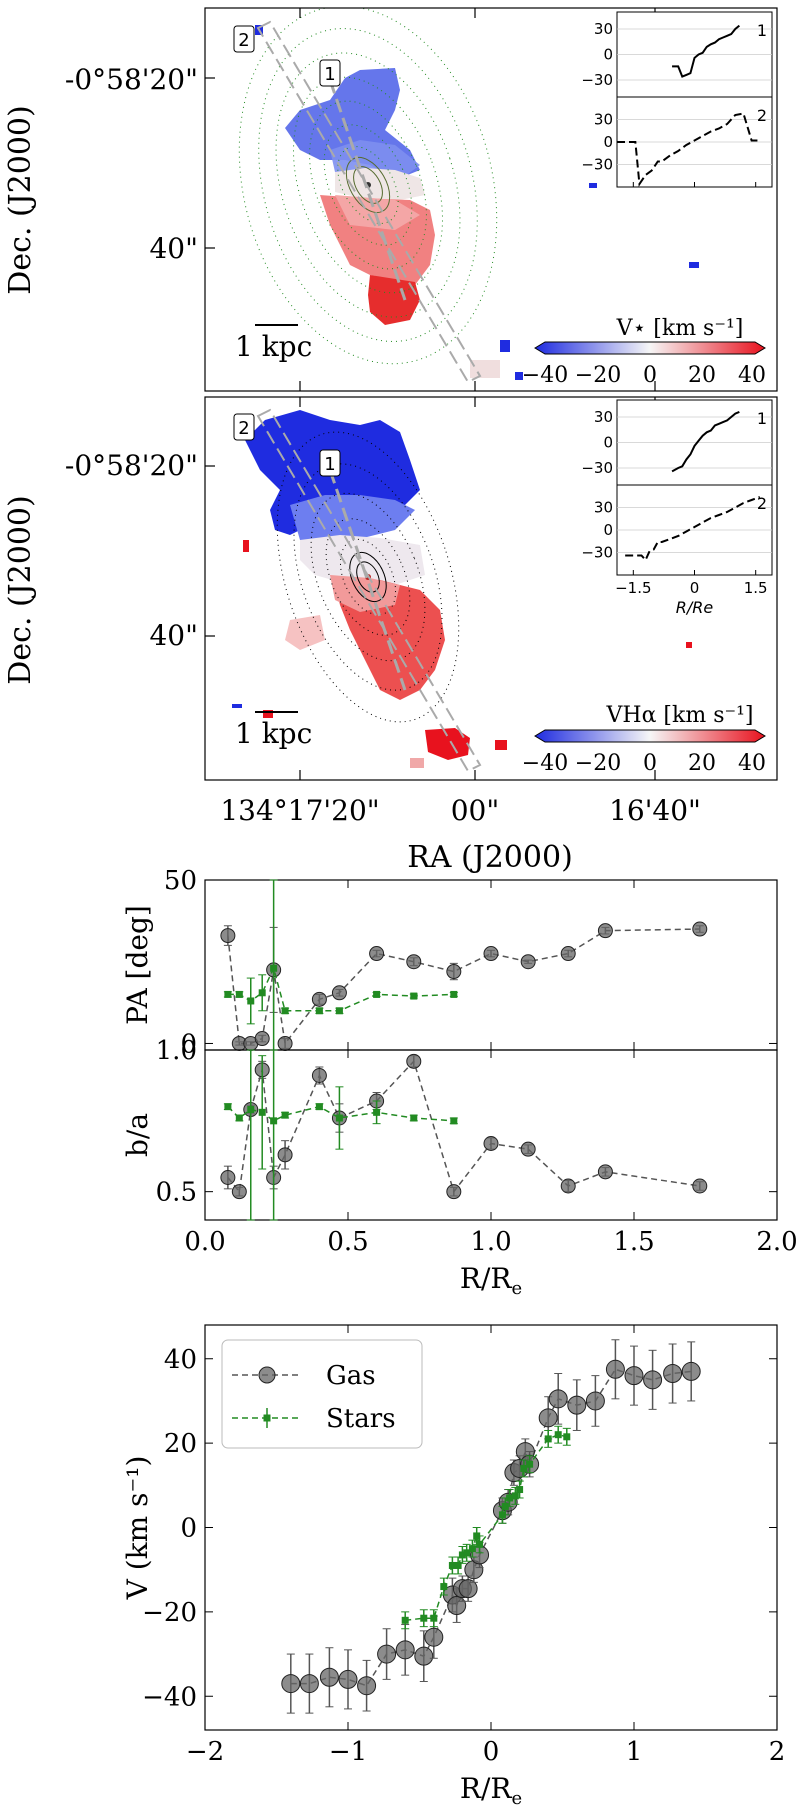 This screenshot has height=1818, width=804. I want to click on y-tick-label: 50, so click(180, 881).